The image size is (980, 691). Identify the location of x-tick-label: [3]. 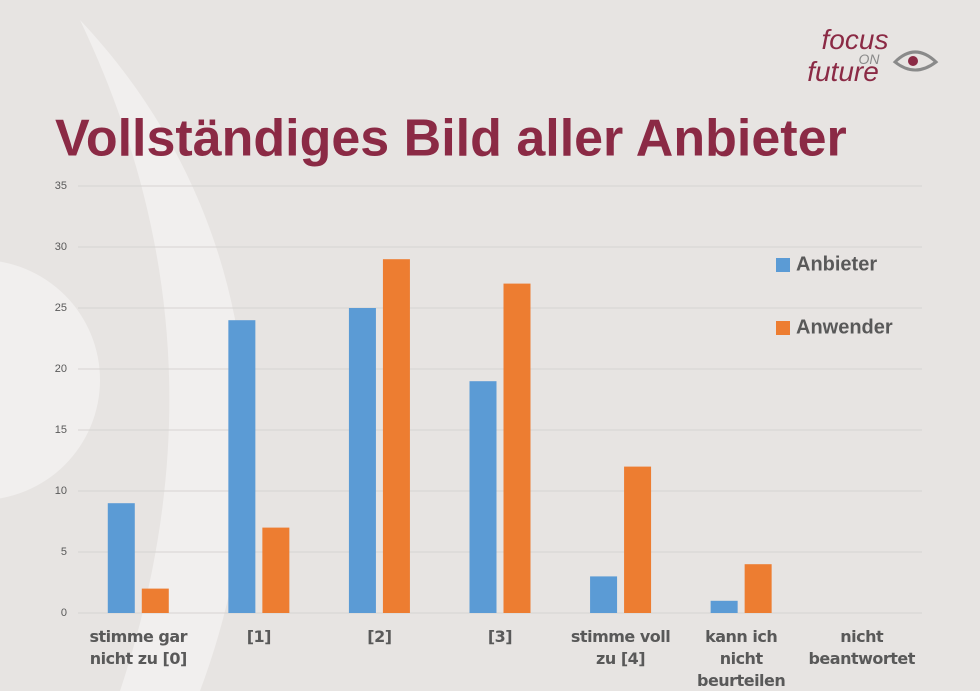
(500, 636).